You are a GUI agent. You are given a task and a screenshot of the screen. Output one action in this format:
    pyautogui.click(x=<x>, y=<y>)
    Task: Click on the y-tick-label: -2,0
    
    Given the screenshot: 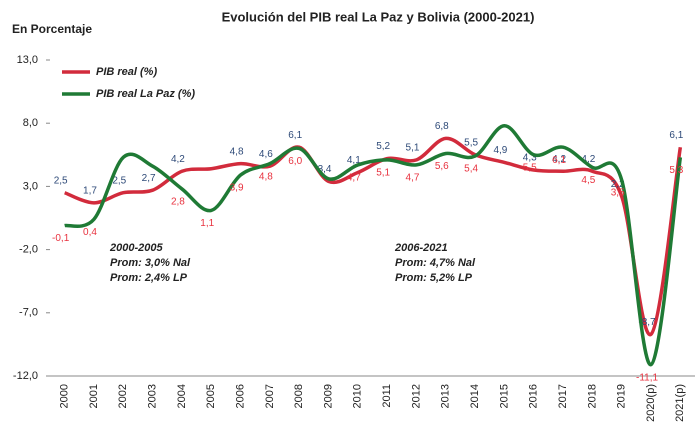 What is the action you would take?
    pyautogui.click(x=28, y=250)
    